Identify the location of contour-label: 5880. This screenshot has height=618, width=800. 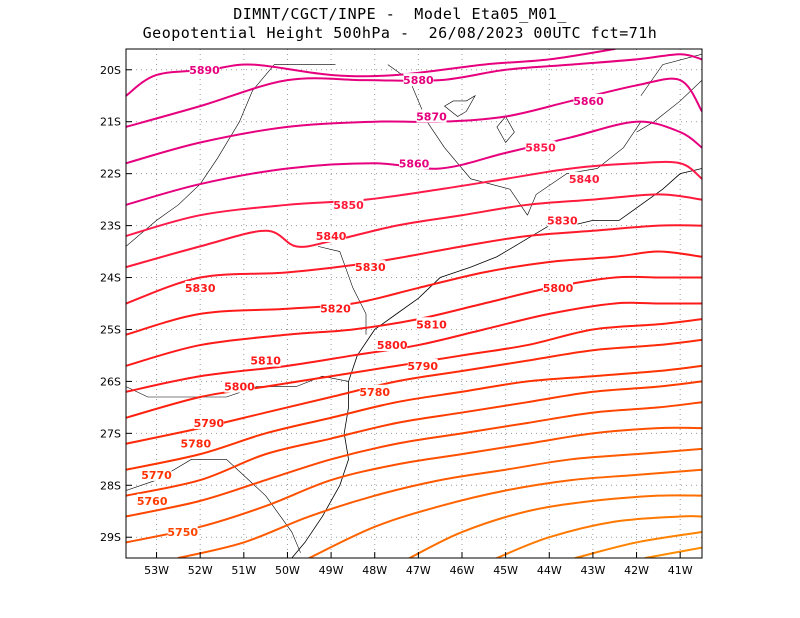
(418, 80).